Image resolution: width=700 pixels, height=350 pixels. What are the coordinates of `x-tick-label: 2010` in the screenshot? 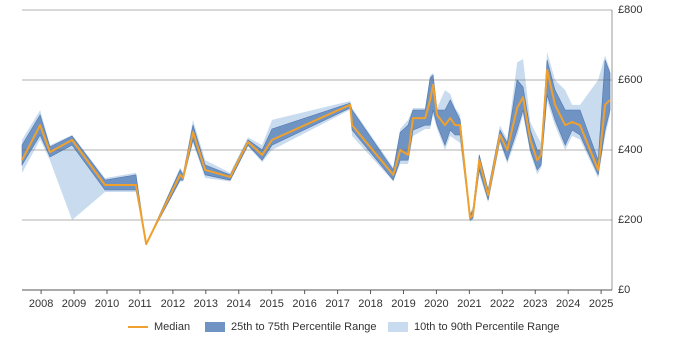 It's located at (107, 304).